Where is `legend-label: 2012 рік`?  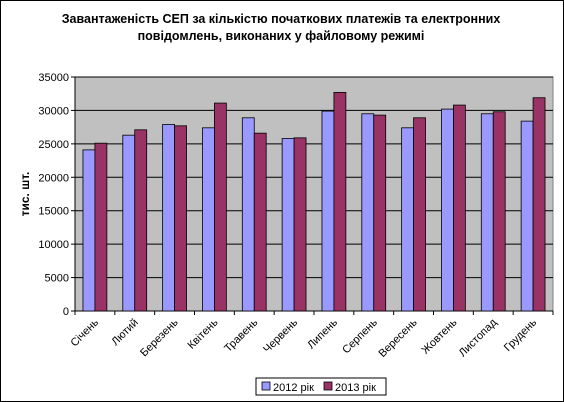
legend-label: 2012 рік is located at coordinates (293, 388).